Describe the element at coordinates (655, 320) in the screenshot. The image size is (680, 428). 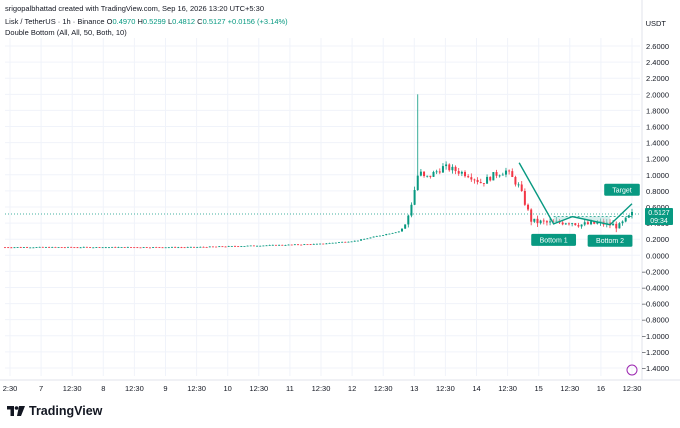
I see `y-tick-label: −0.8000` at that location.